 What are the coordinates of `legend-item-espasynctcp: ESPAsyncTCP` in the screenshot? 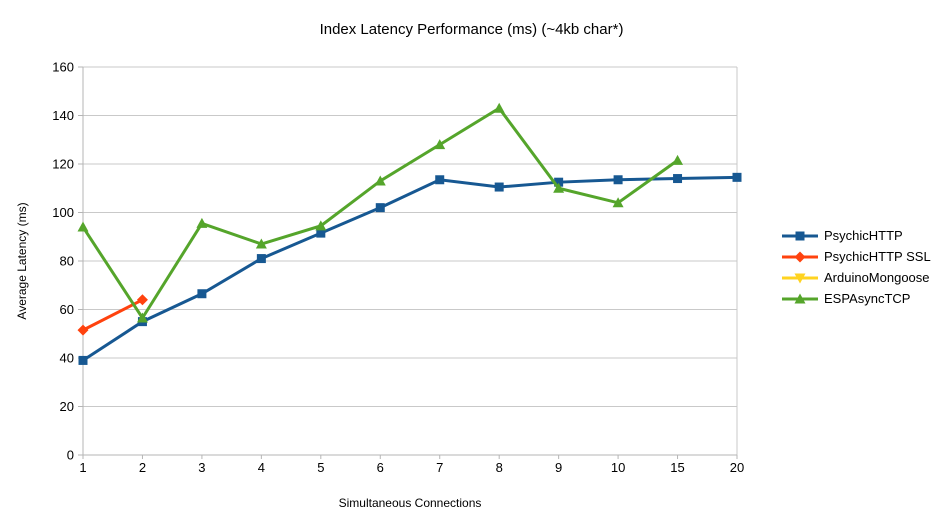 It's located at (856, 298).